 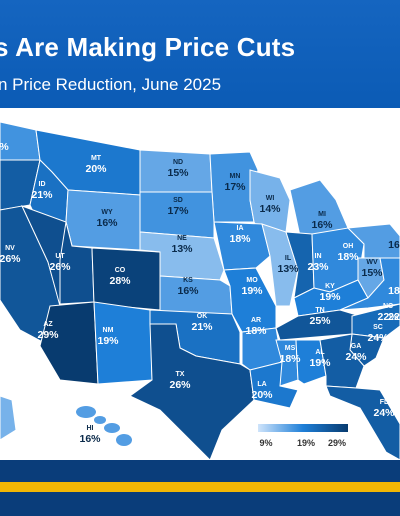 I want to click on state-abbr-al: AL, so click(x=320, y=352).